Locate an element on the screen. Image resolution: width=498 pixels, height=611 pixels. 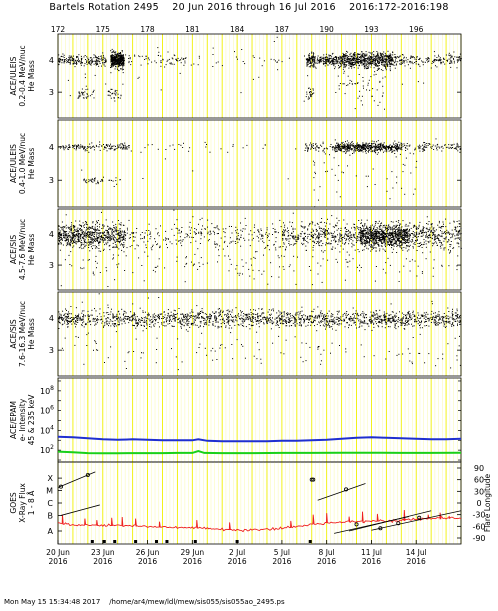
top-doy-tick-label: 172 is located at coordinates (58, 29).